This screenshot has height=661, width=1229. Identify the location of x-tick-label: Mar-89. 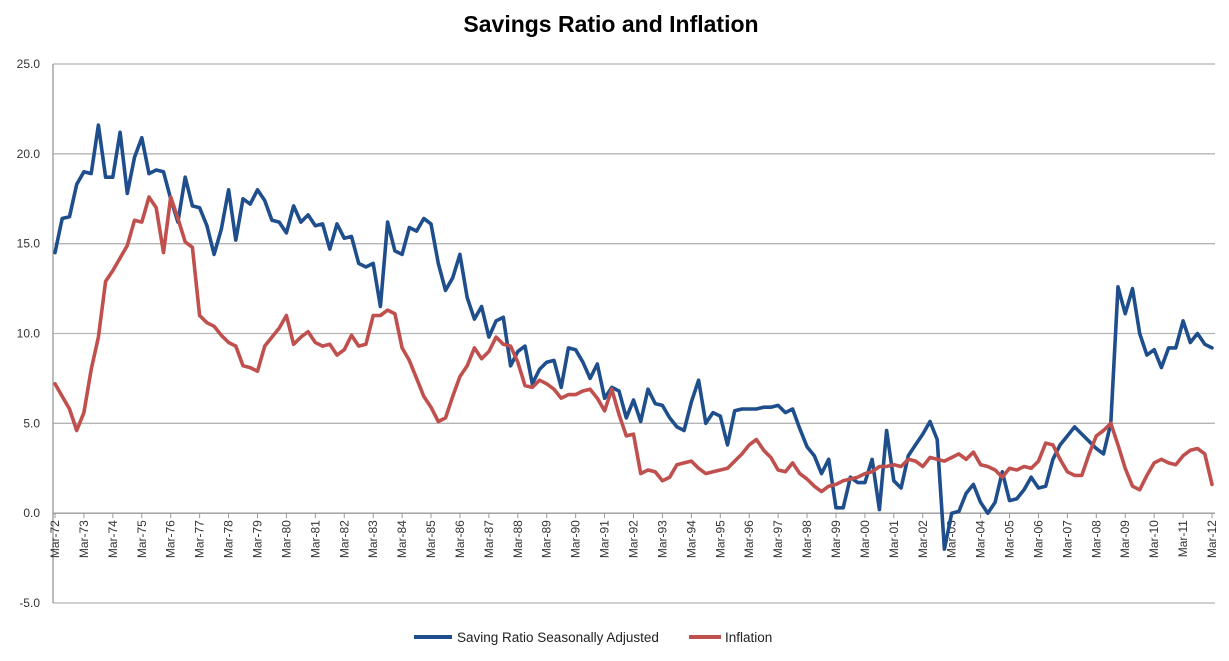
(547, 539).